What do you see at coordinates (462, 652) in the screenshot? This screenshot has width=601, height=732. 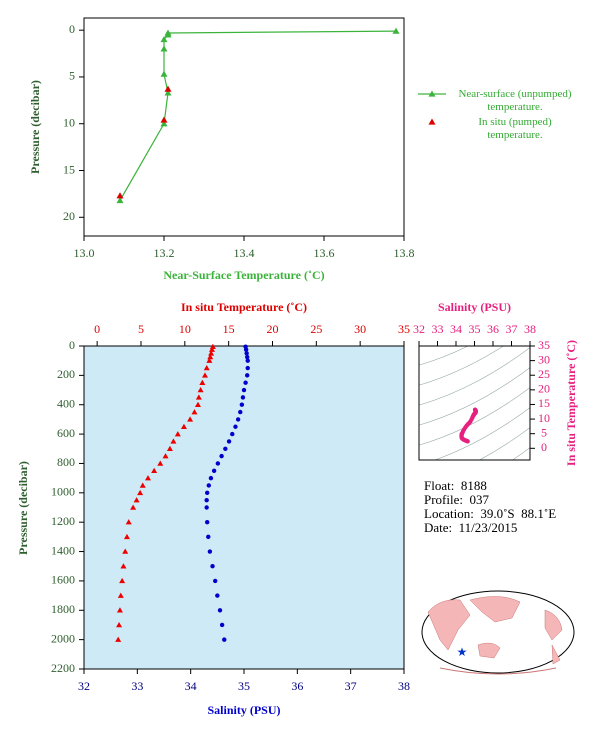 I see `float-location-star: ★` at bounding box center [462, 652].